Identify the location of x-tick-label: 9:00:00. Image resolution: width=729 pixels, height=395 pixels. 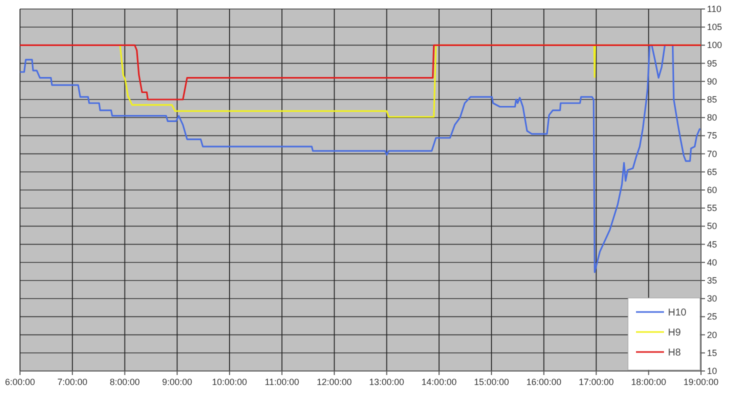
(177, 382).